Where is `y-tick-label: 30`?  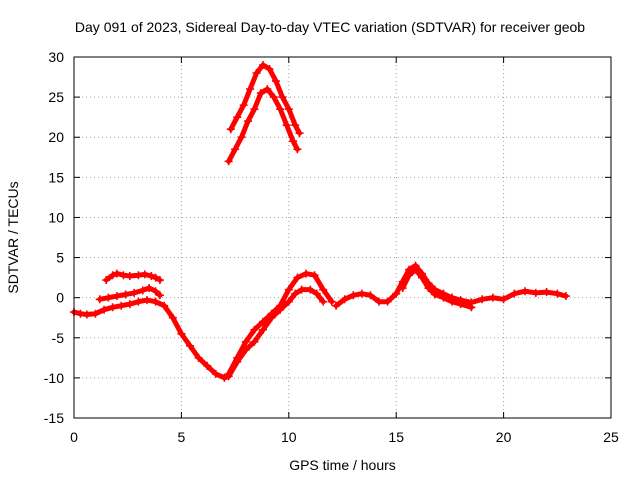 y-tick-label: 30 is located at coordinates (56, 57).